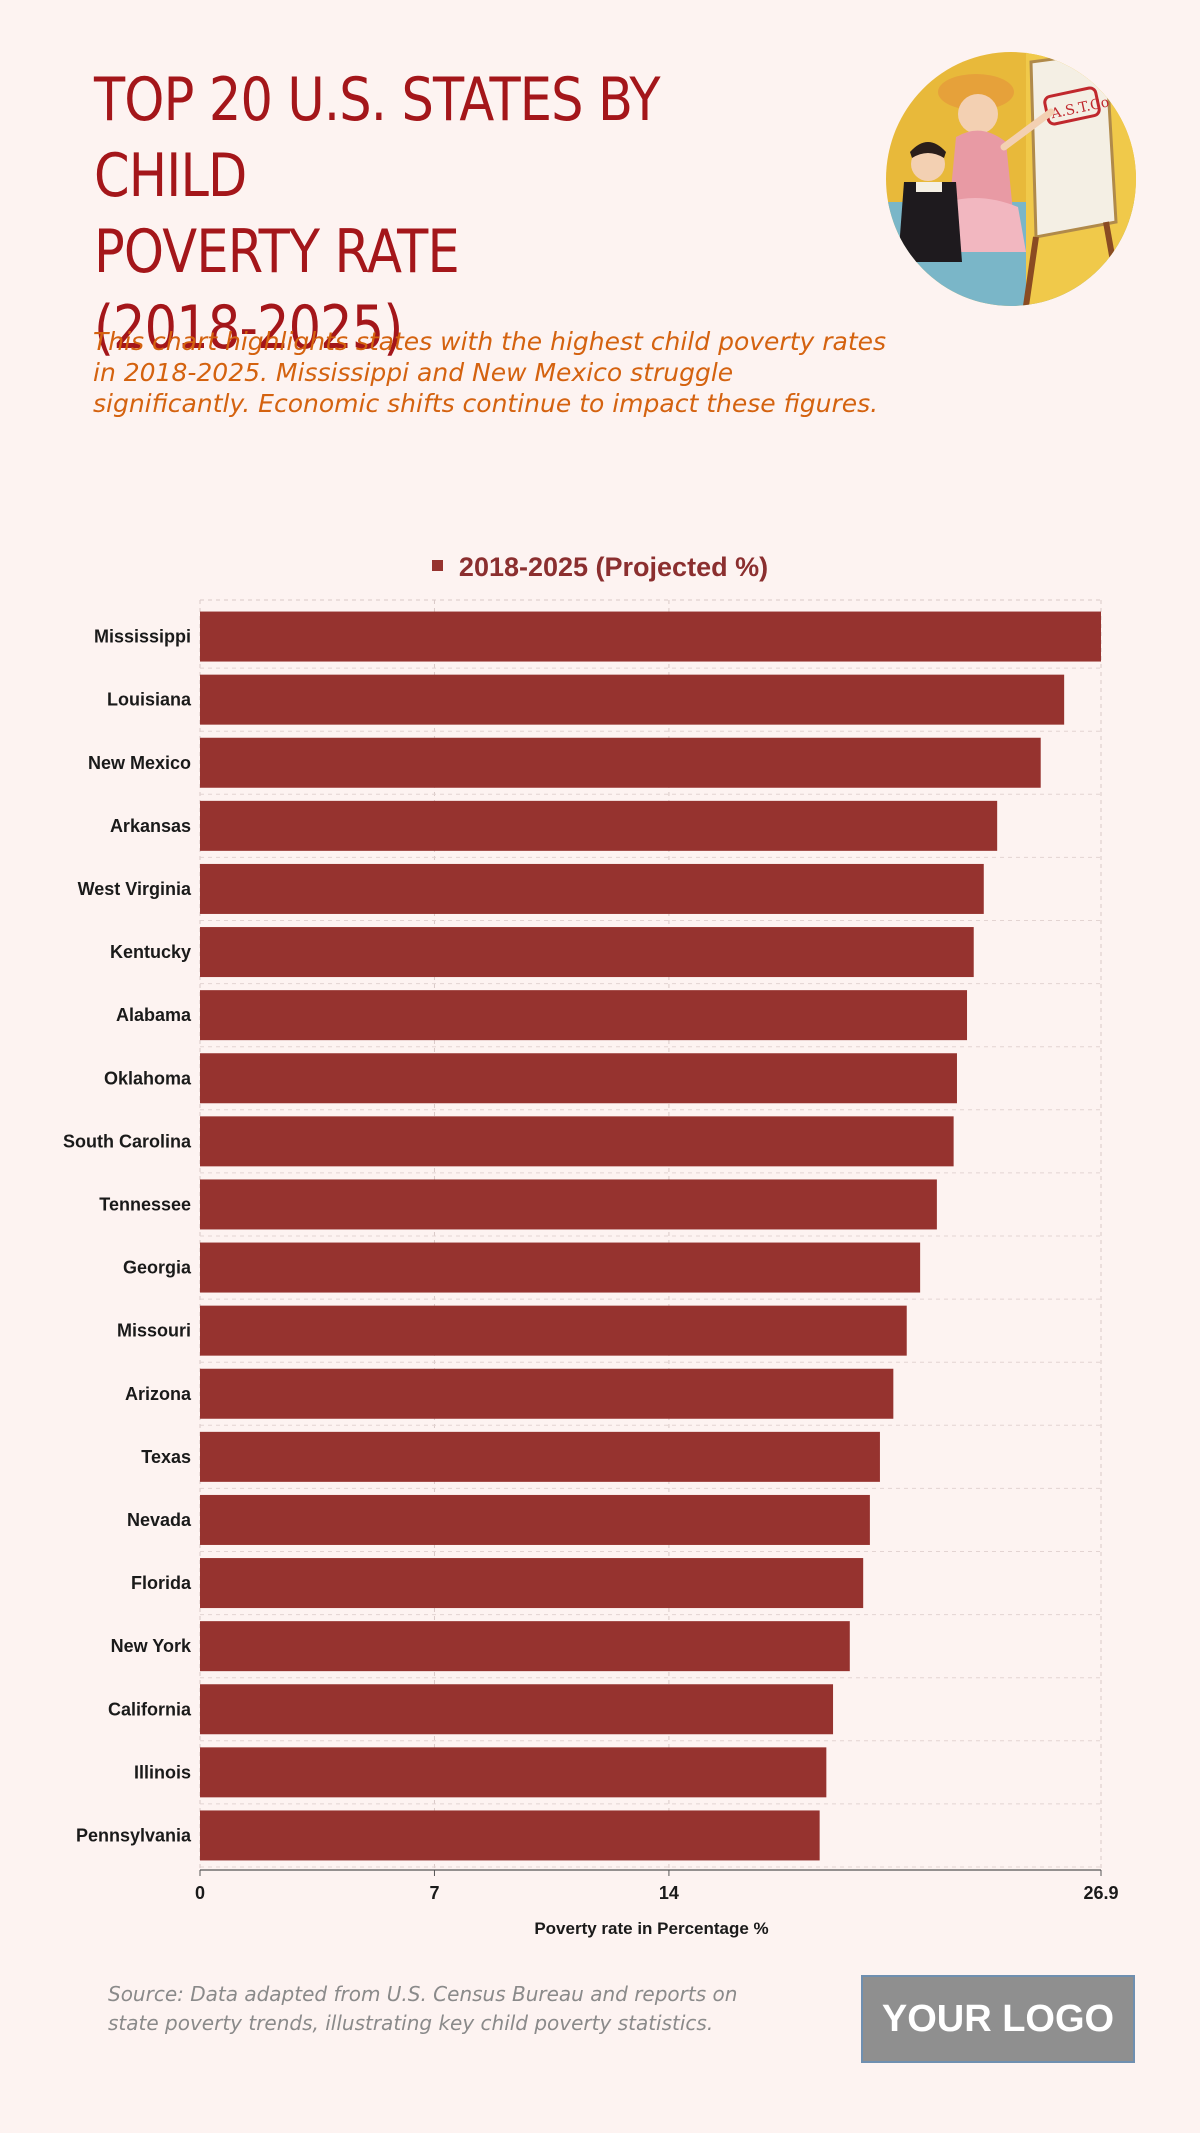 Image resolution: width=1200 pixels, height=2133 pixels. Describe the element at coordinates (277, 252) in the screenshot. I see `title-line: POVERTY RATE` at that location.